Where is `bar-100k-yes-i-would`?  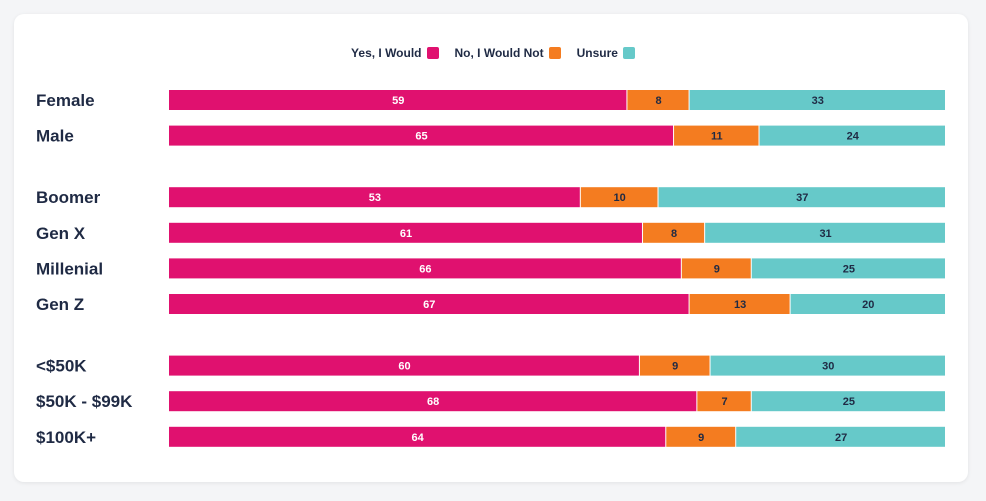
bar-100k-yes-i-would is located at coordinates (417, 436).